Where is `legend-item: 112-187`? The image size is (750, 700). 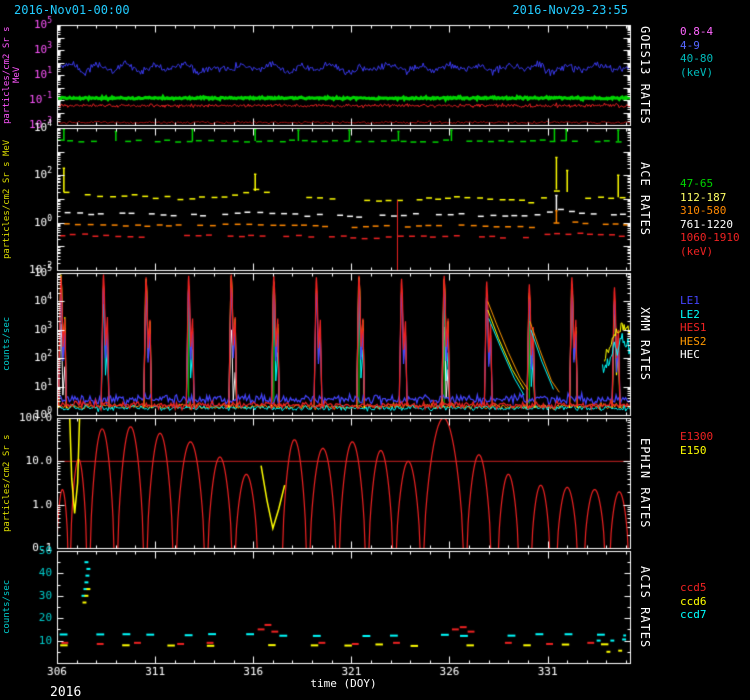 legend-item: 112-187 is located at coordinates (703, 197).